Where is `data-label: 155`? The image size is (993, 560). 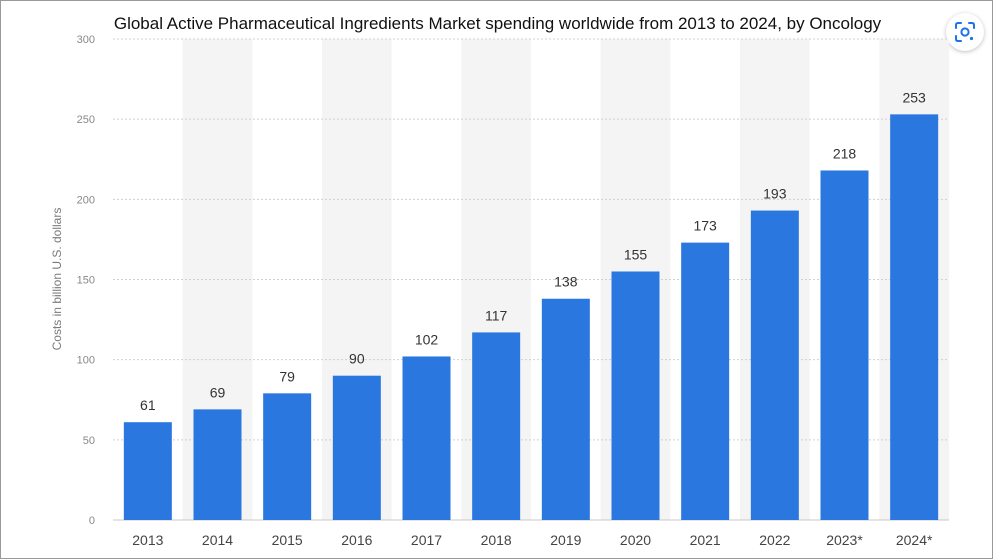
data-label: 155 is located at coordinates (636, 254).